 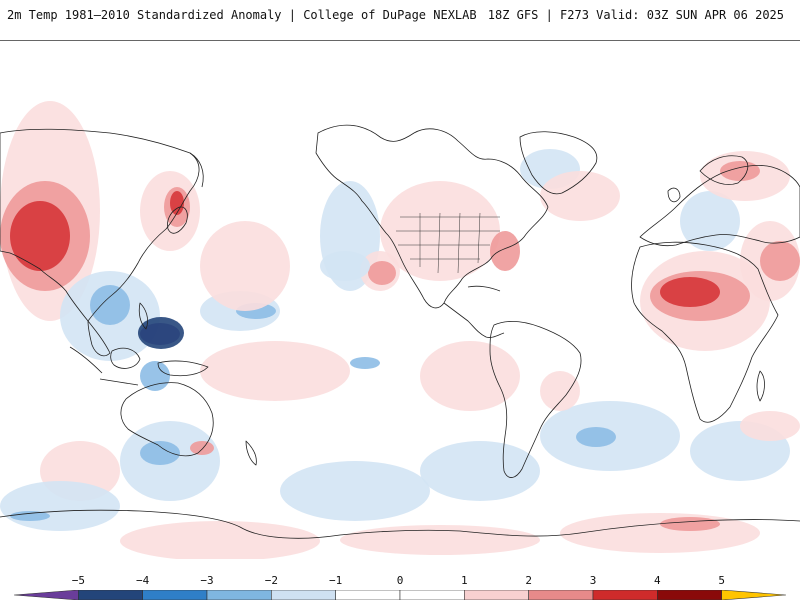 What do you see at coordinates (177, 220) in the screenshot?
I see `japan` at bounding box center [177, 220].